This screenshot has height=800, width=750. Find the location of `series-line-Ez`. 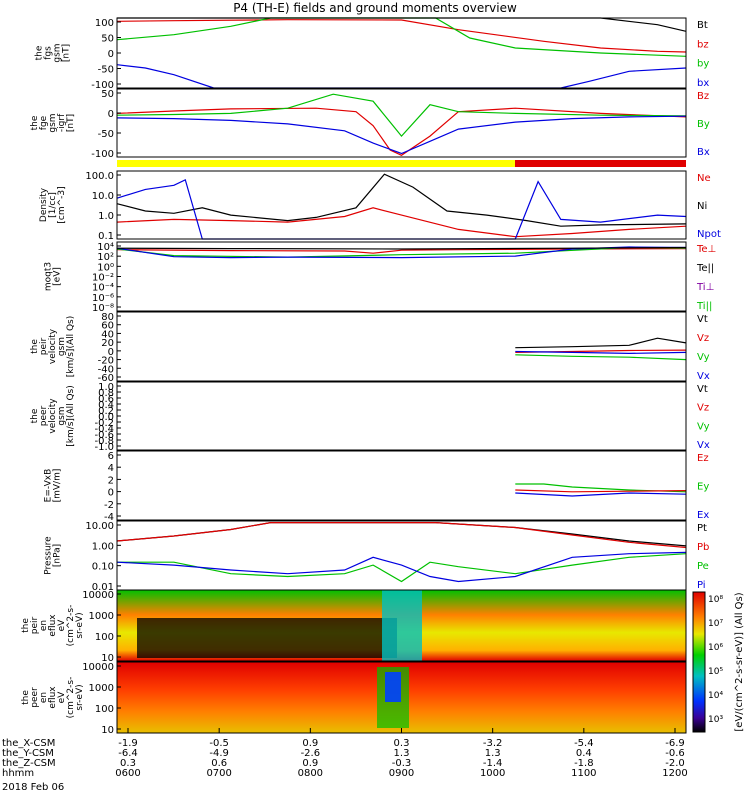

series-line-Ez is located at coordinates (601, 491).